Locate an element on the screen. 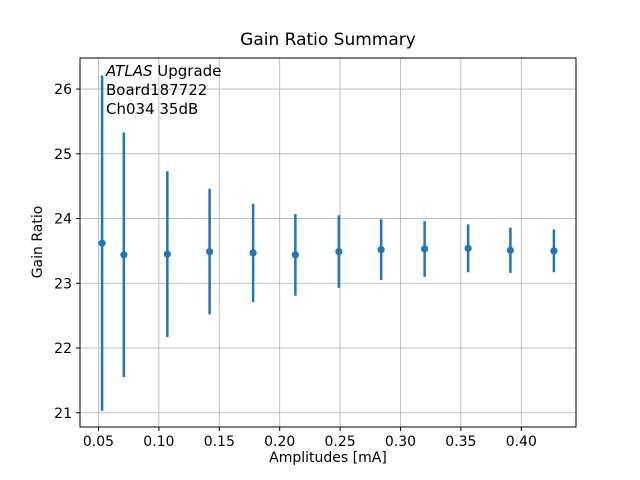 The image size is (640, 480). annotation-channel: Ch034 35dB is located at coordinates (152, 109).